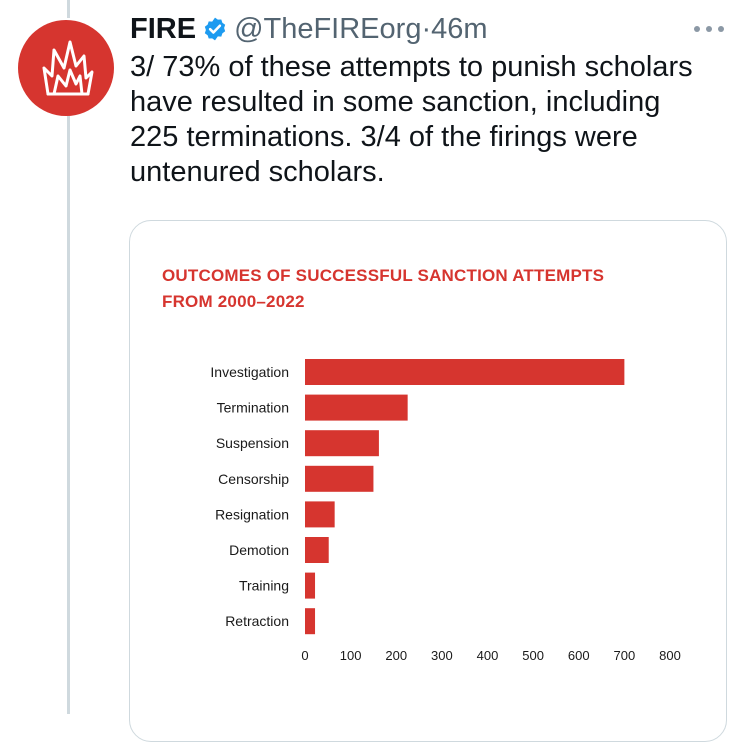 The width and height of the screenshot is (750, 742). I want to click on bar-suspension, so click(342, 443).